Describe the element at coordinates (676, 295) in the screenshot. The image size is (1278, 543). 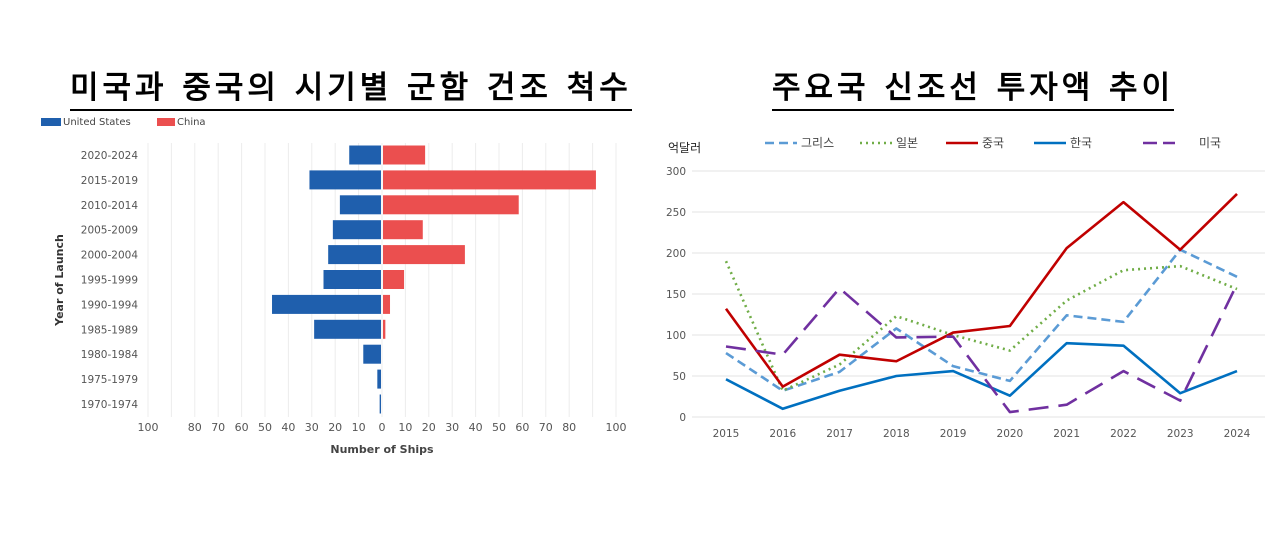
I see `y-tick-label: 150` at that location.